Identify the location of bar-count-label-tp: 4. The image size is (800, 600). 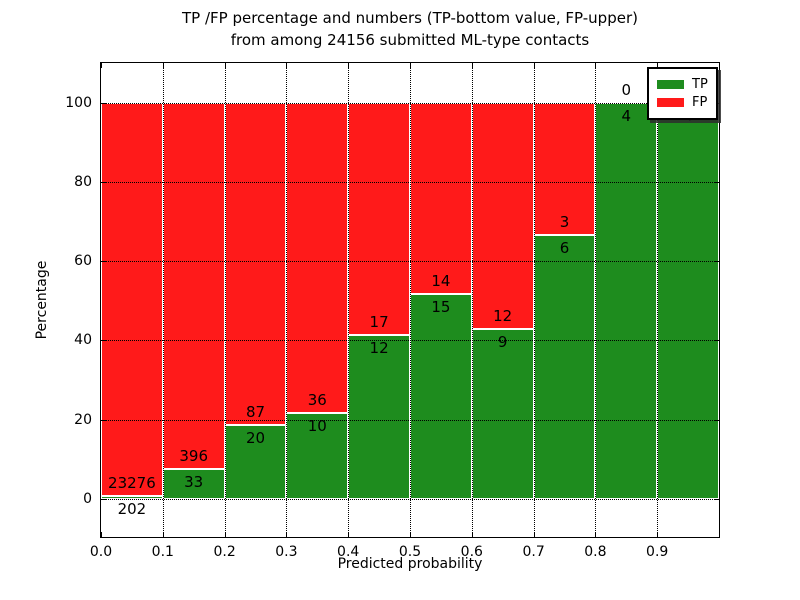
(626, 115).